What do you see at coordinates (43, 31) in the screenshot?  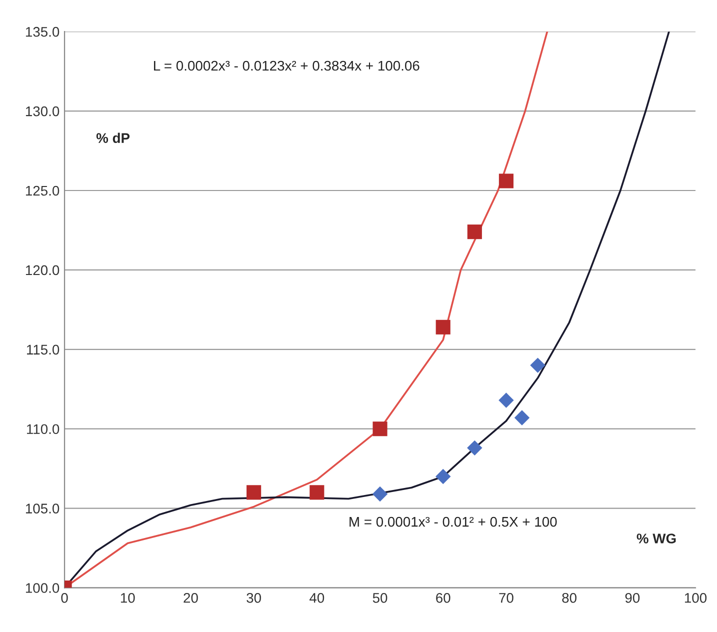 I see `y-tick-label: 135.0` at bounding box center [43, 31].